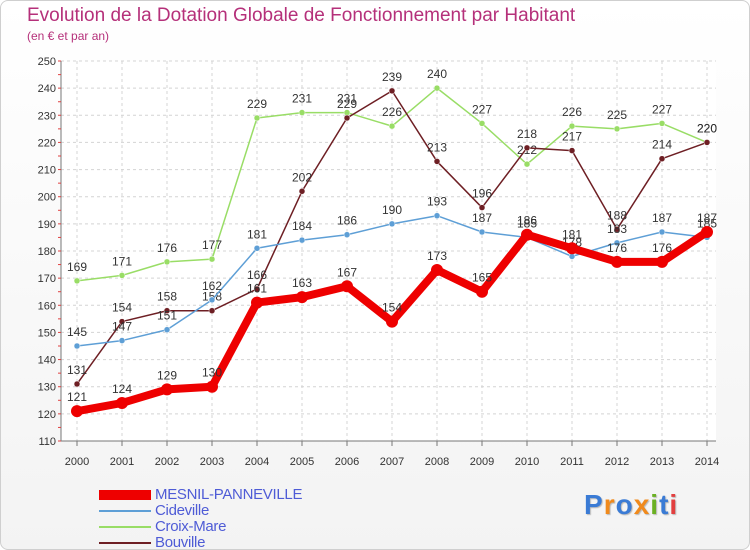 The height and width of the screenshot is (550, 750). I want to click on data-label-croix-mare: 225, so click(617, 115).